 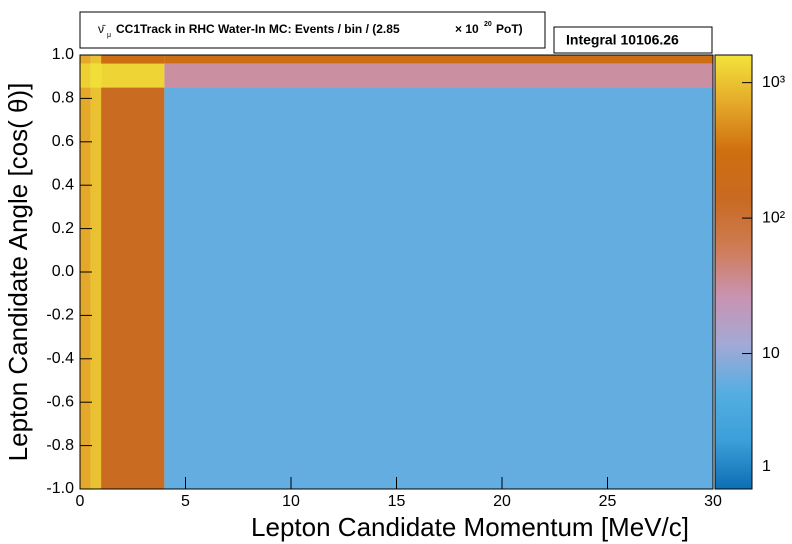 What do you see at coordinates (488, 24) in the screenshot?
I see `title-superscript: 20` at bounding box center [488, 24].